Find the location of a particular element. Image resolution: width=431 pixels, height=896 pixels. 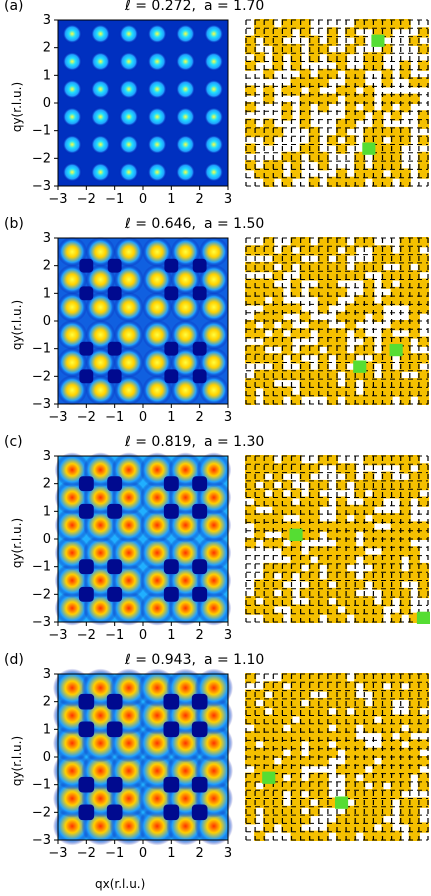

x-tick-label: −3 is located at coordinates (57, 853).